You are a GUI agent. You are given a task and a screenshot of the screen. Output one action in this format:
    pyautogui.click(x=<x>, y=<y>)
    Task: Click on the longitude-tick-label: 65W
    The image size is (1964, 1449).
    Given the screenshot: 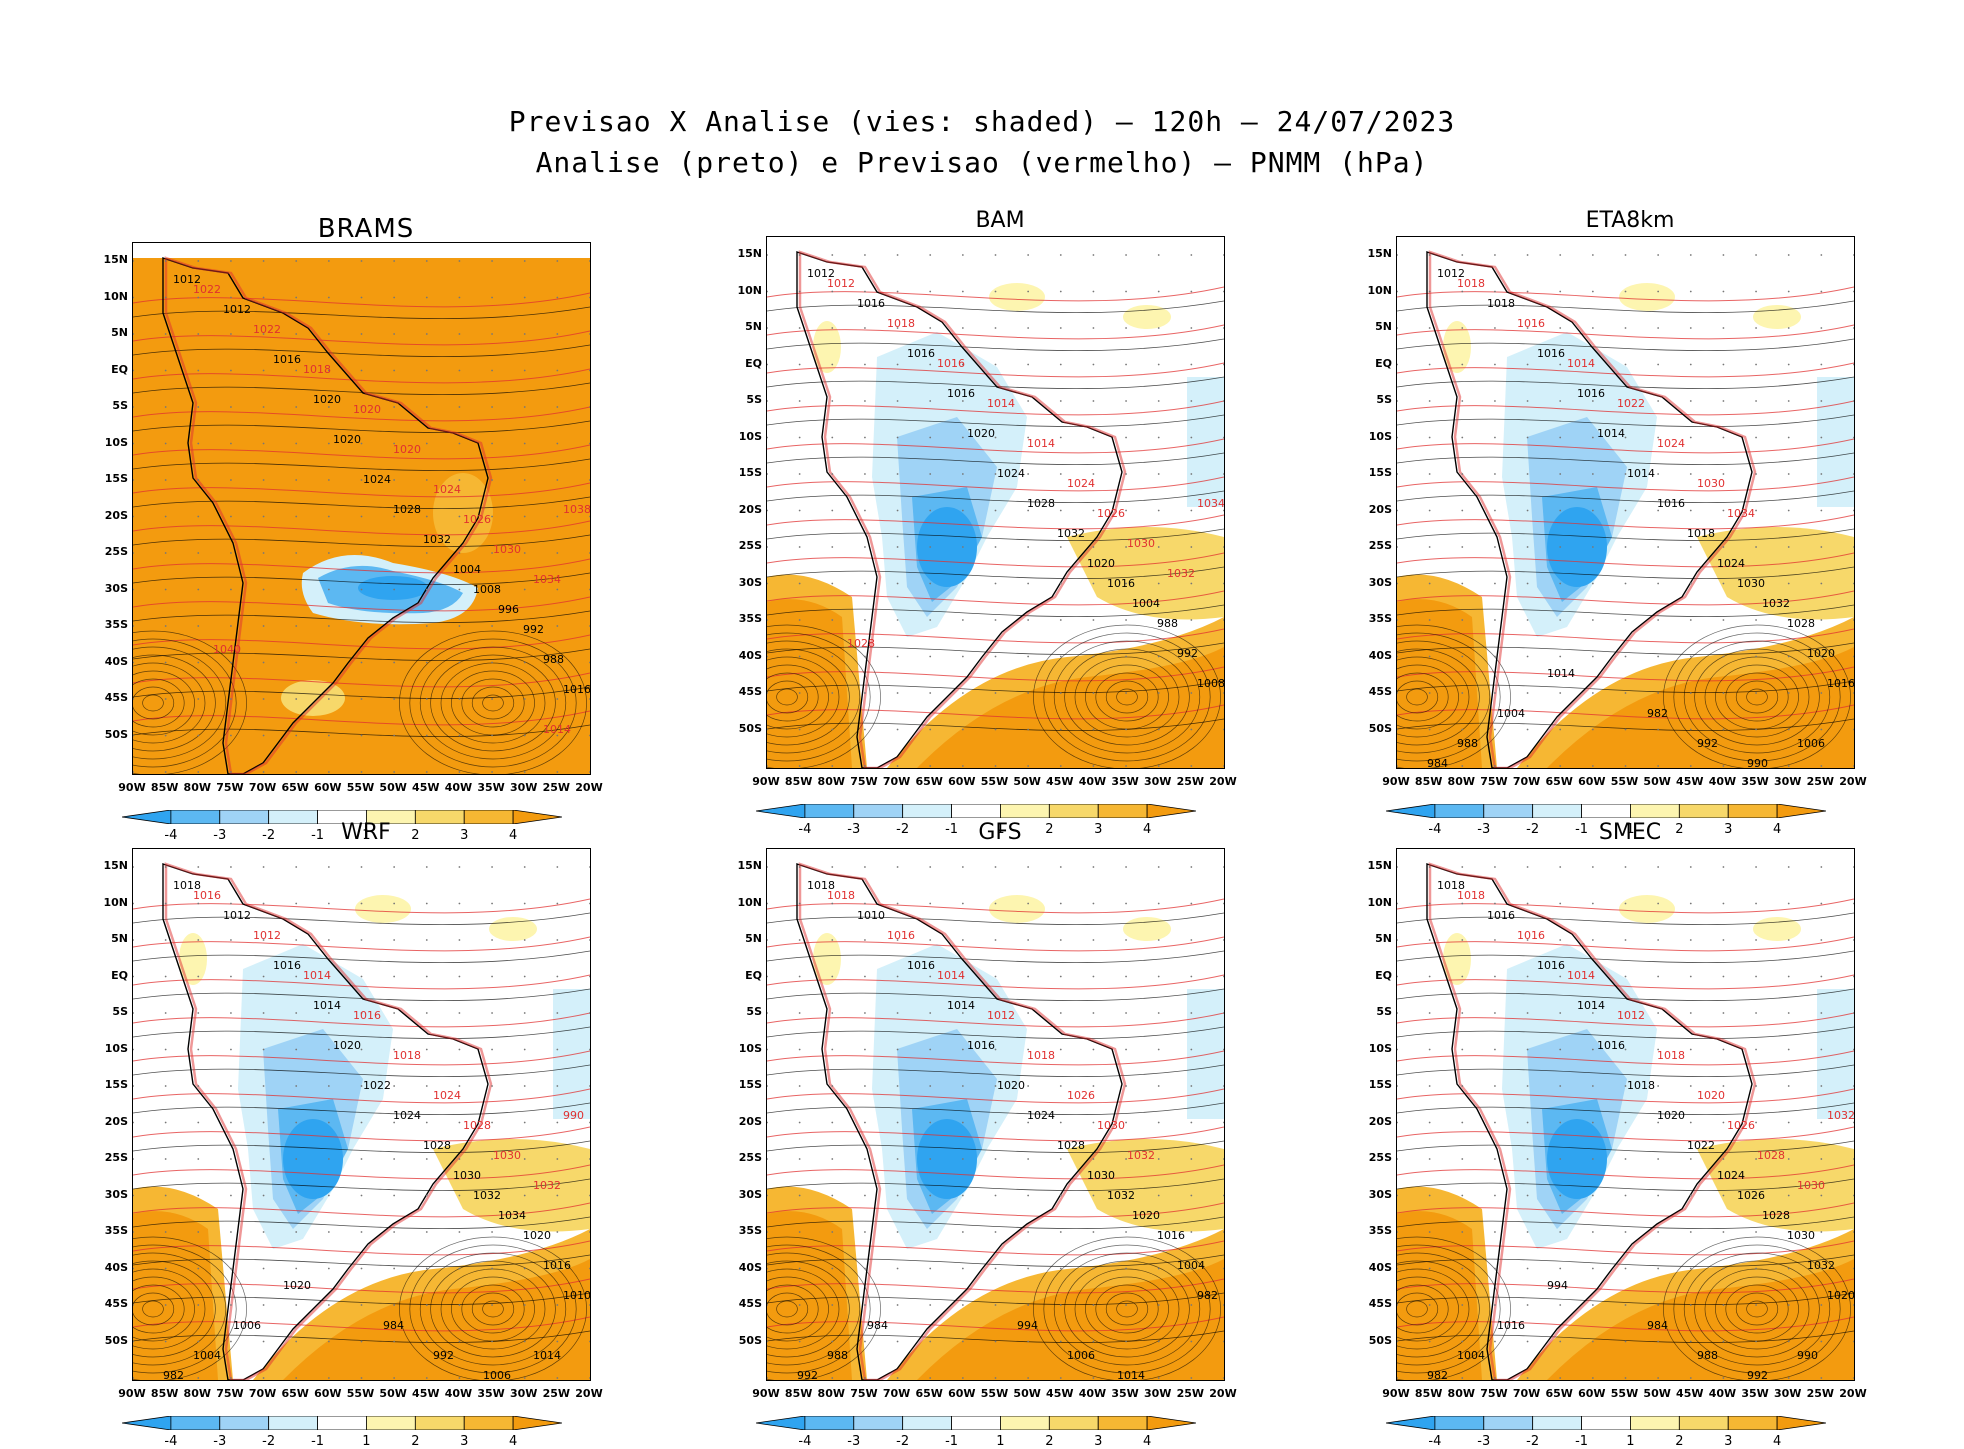 What is the action you would take?
    pyautogui.click(x=1559, y=781)
    